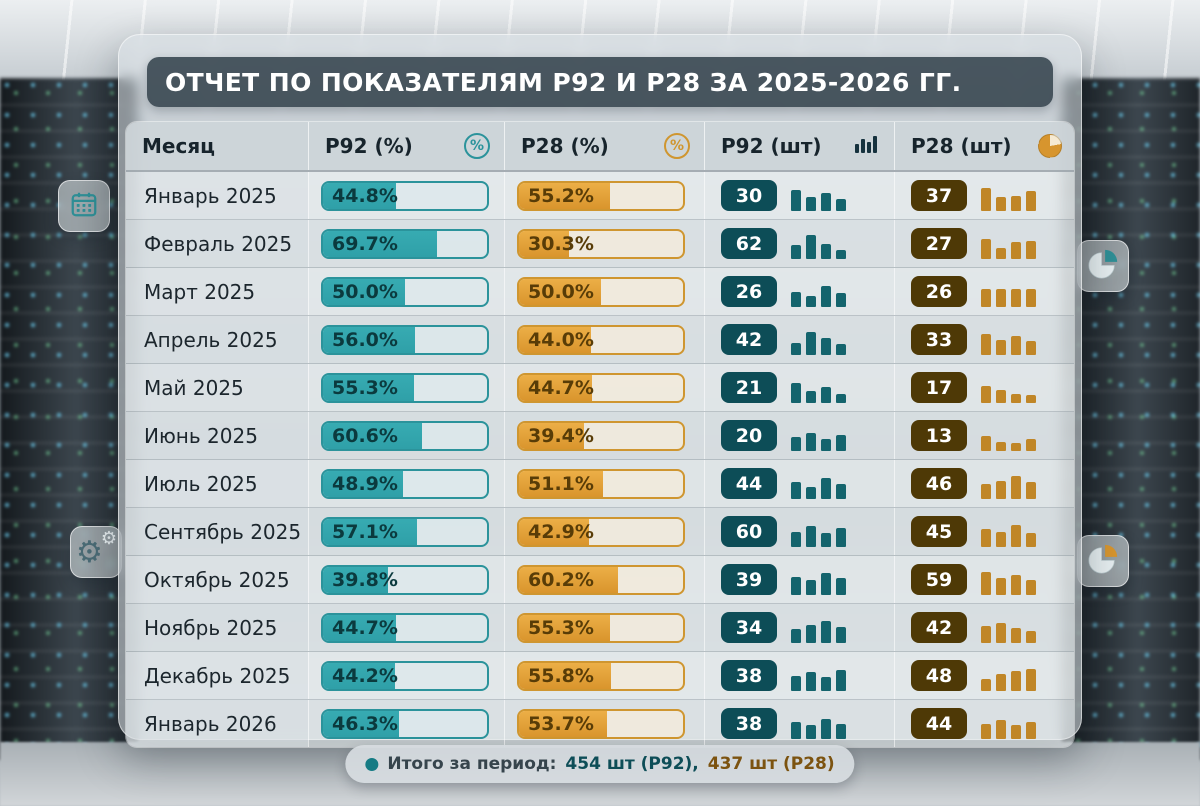  What do you see at coordinates (561, 291) in the screenshot?
I see `p28-percent-value: 50.0%` at bounding box center [561, 291].